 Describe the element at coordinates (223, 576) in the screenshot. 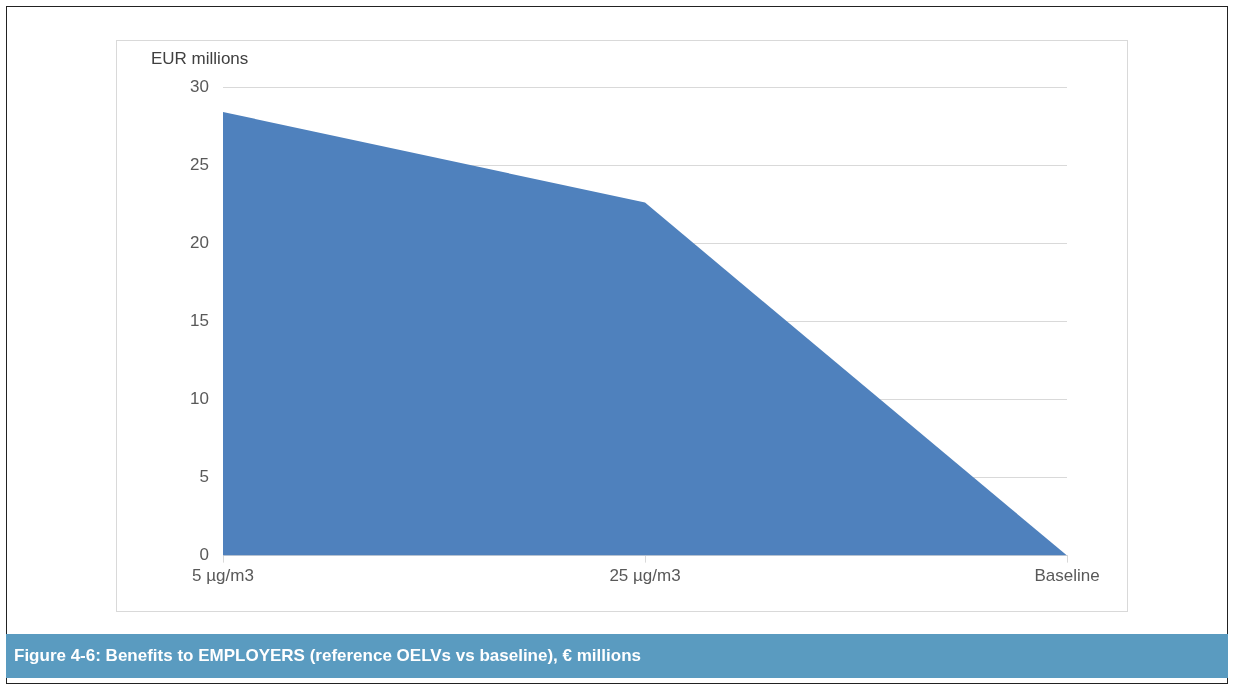

I see `x-tick-label: 5 µg/m3` at that location.